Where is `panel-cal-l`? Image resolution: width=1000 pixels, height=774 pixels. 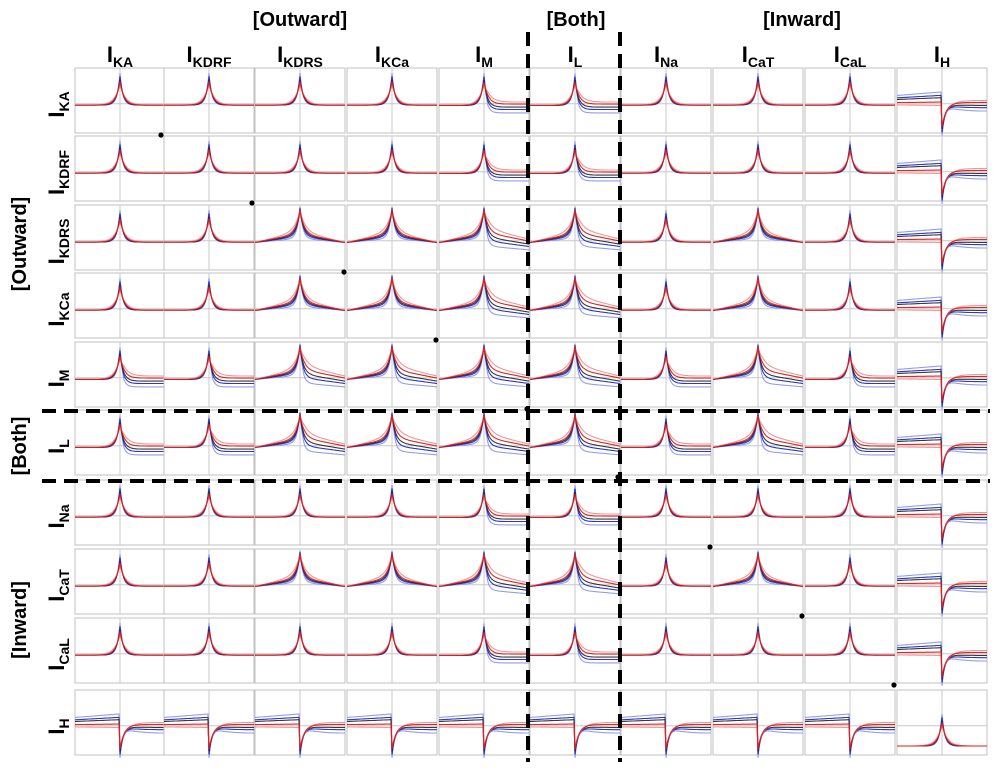 panel-cal-l is located at coordinates (575, 650).